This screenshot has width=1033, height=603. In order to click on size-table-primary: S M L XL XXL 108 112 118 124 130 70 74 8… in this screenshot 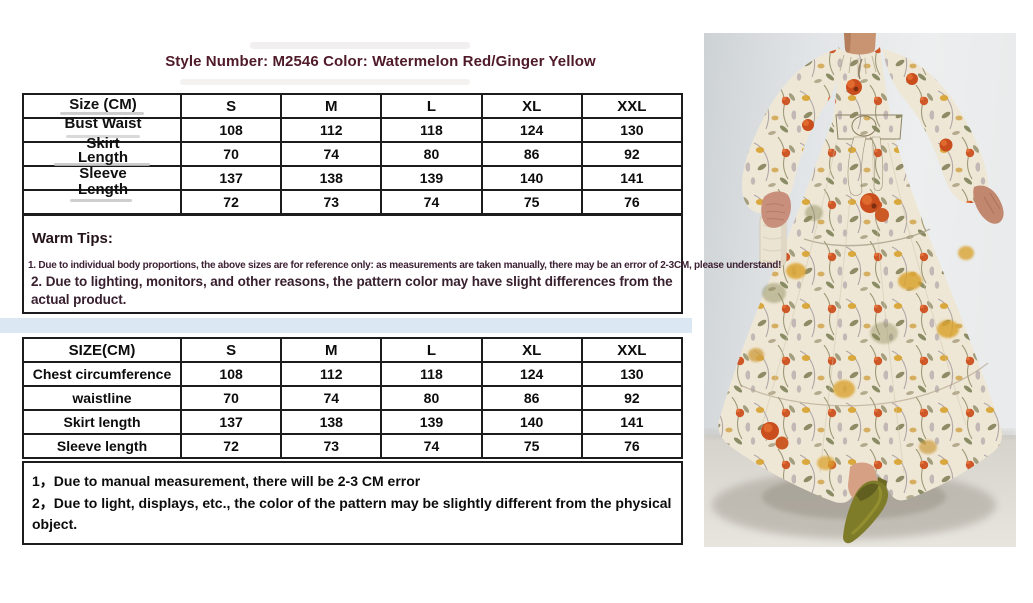, I will do `click(353, 155)`.